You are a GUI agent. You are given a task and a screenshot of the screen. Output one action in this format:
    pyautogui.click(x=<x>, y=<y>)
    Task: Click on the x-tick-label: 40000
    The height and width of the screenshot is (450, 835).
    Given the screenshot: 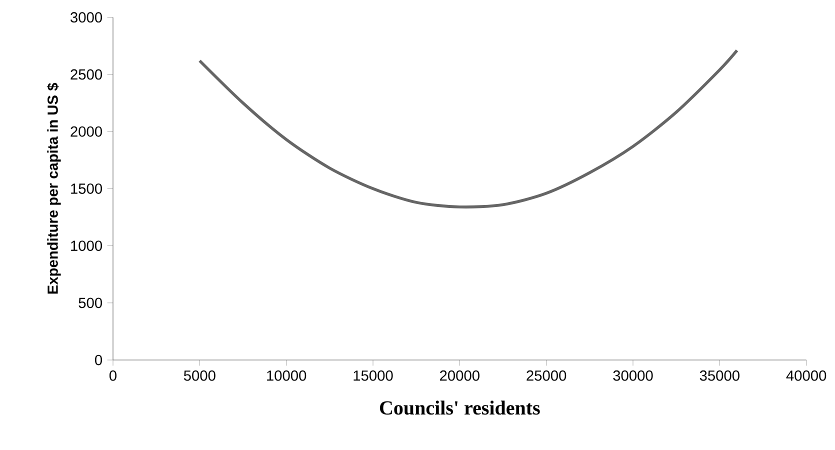 What is the action you would take?
    pyautogui.click(x=806, y=375)
    